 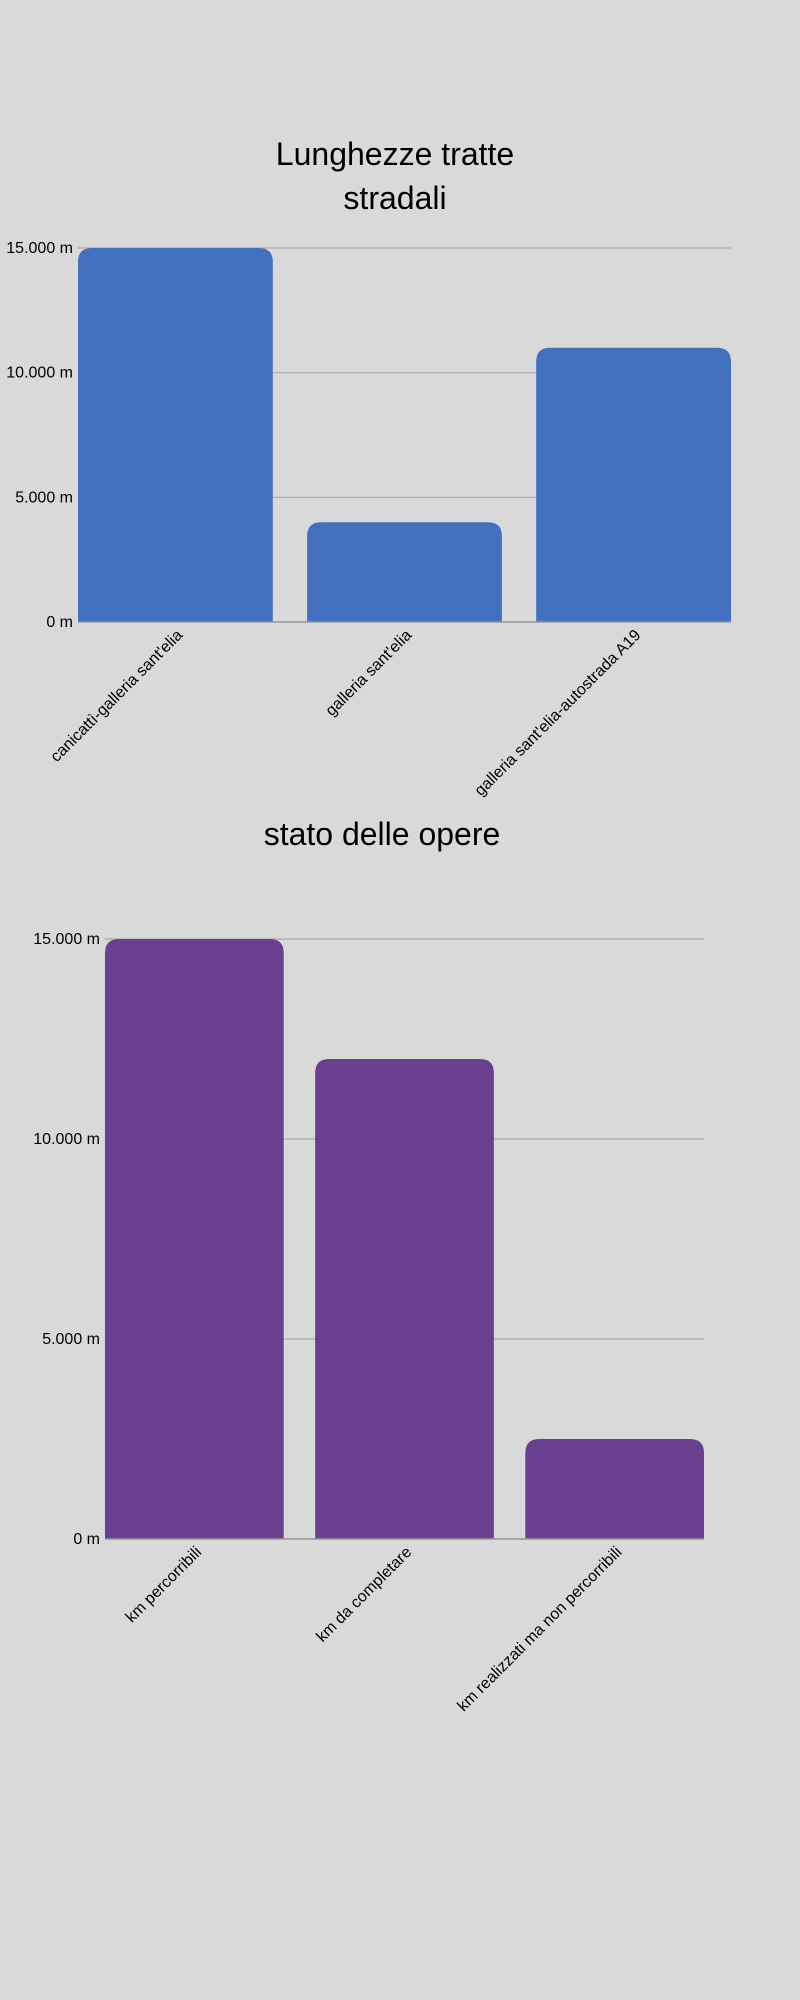 I want to click on x-tick-label: km da completare, so click(x=364, y=1595).